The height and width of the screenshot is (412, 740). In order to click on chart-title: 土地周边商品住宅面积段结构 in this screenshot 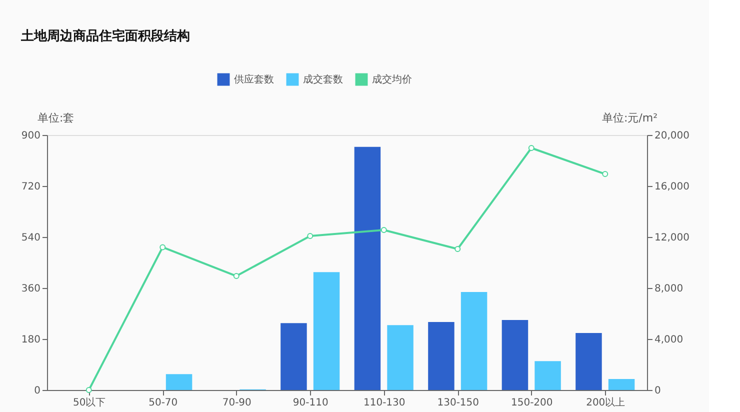, I will do `click(105, 36)`.